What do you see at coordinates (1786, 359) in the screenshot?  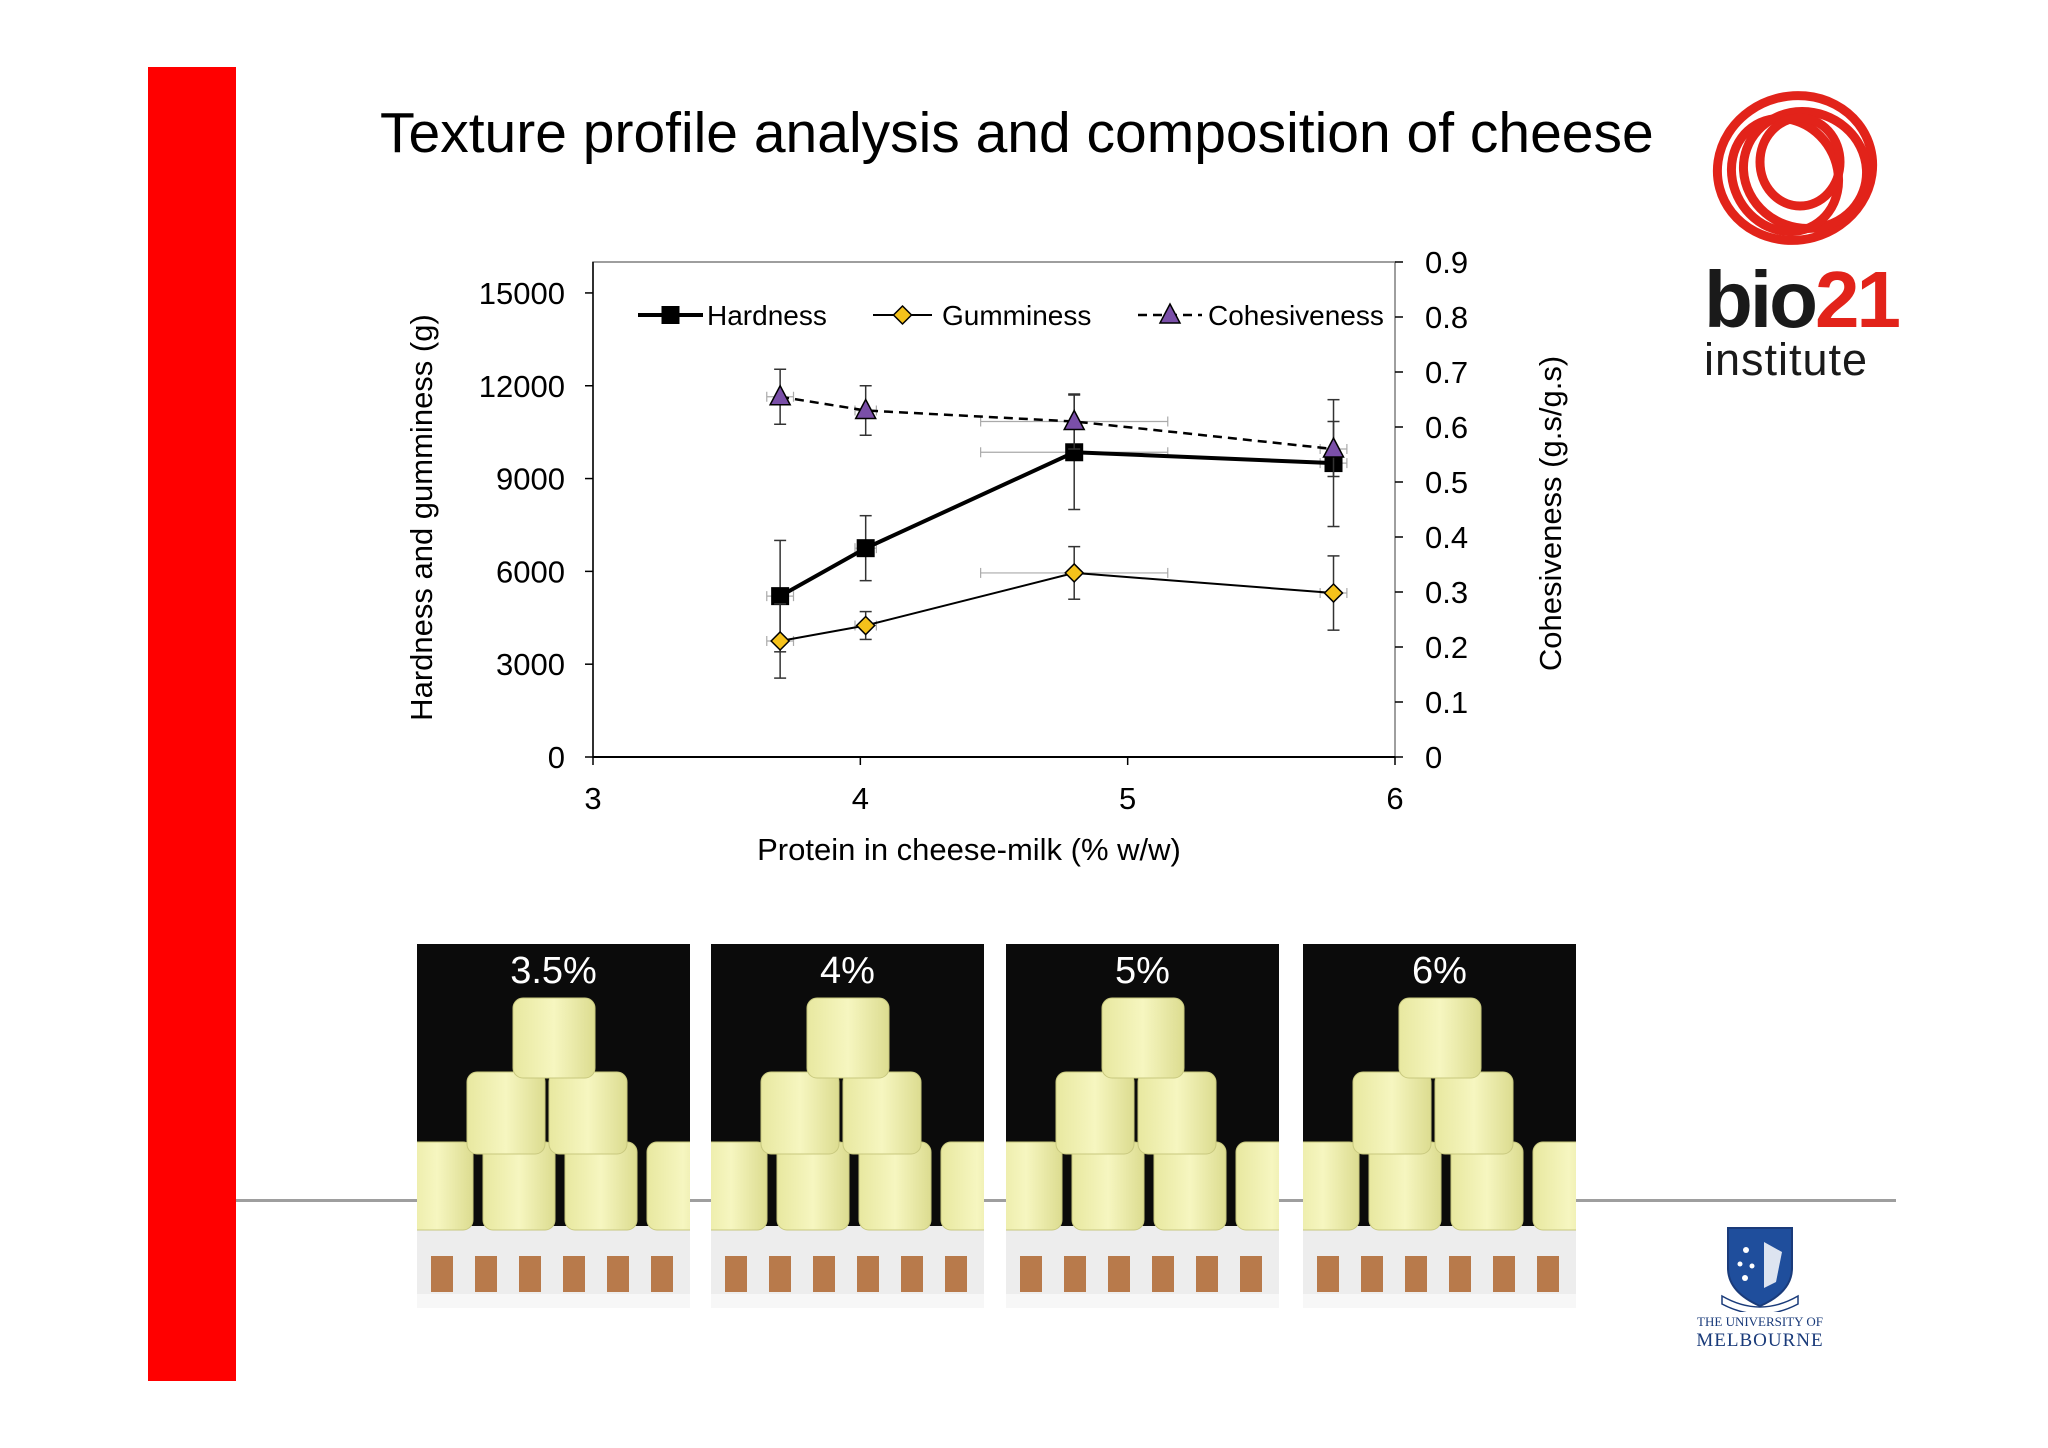 I see `bio21-institute-text: institute` at bounding box center [1786, 359].